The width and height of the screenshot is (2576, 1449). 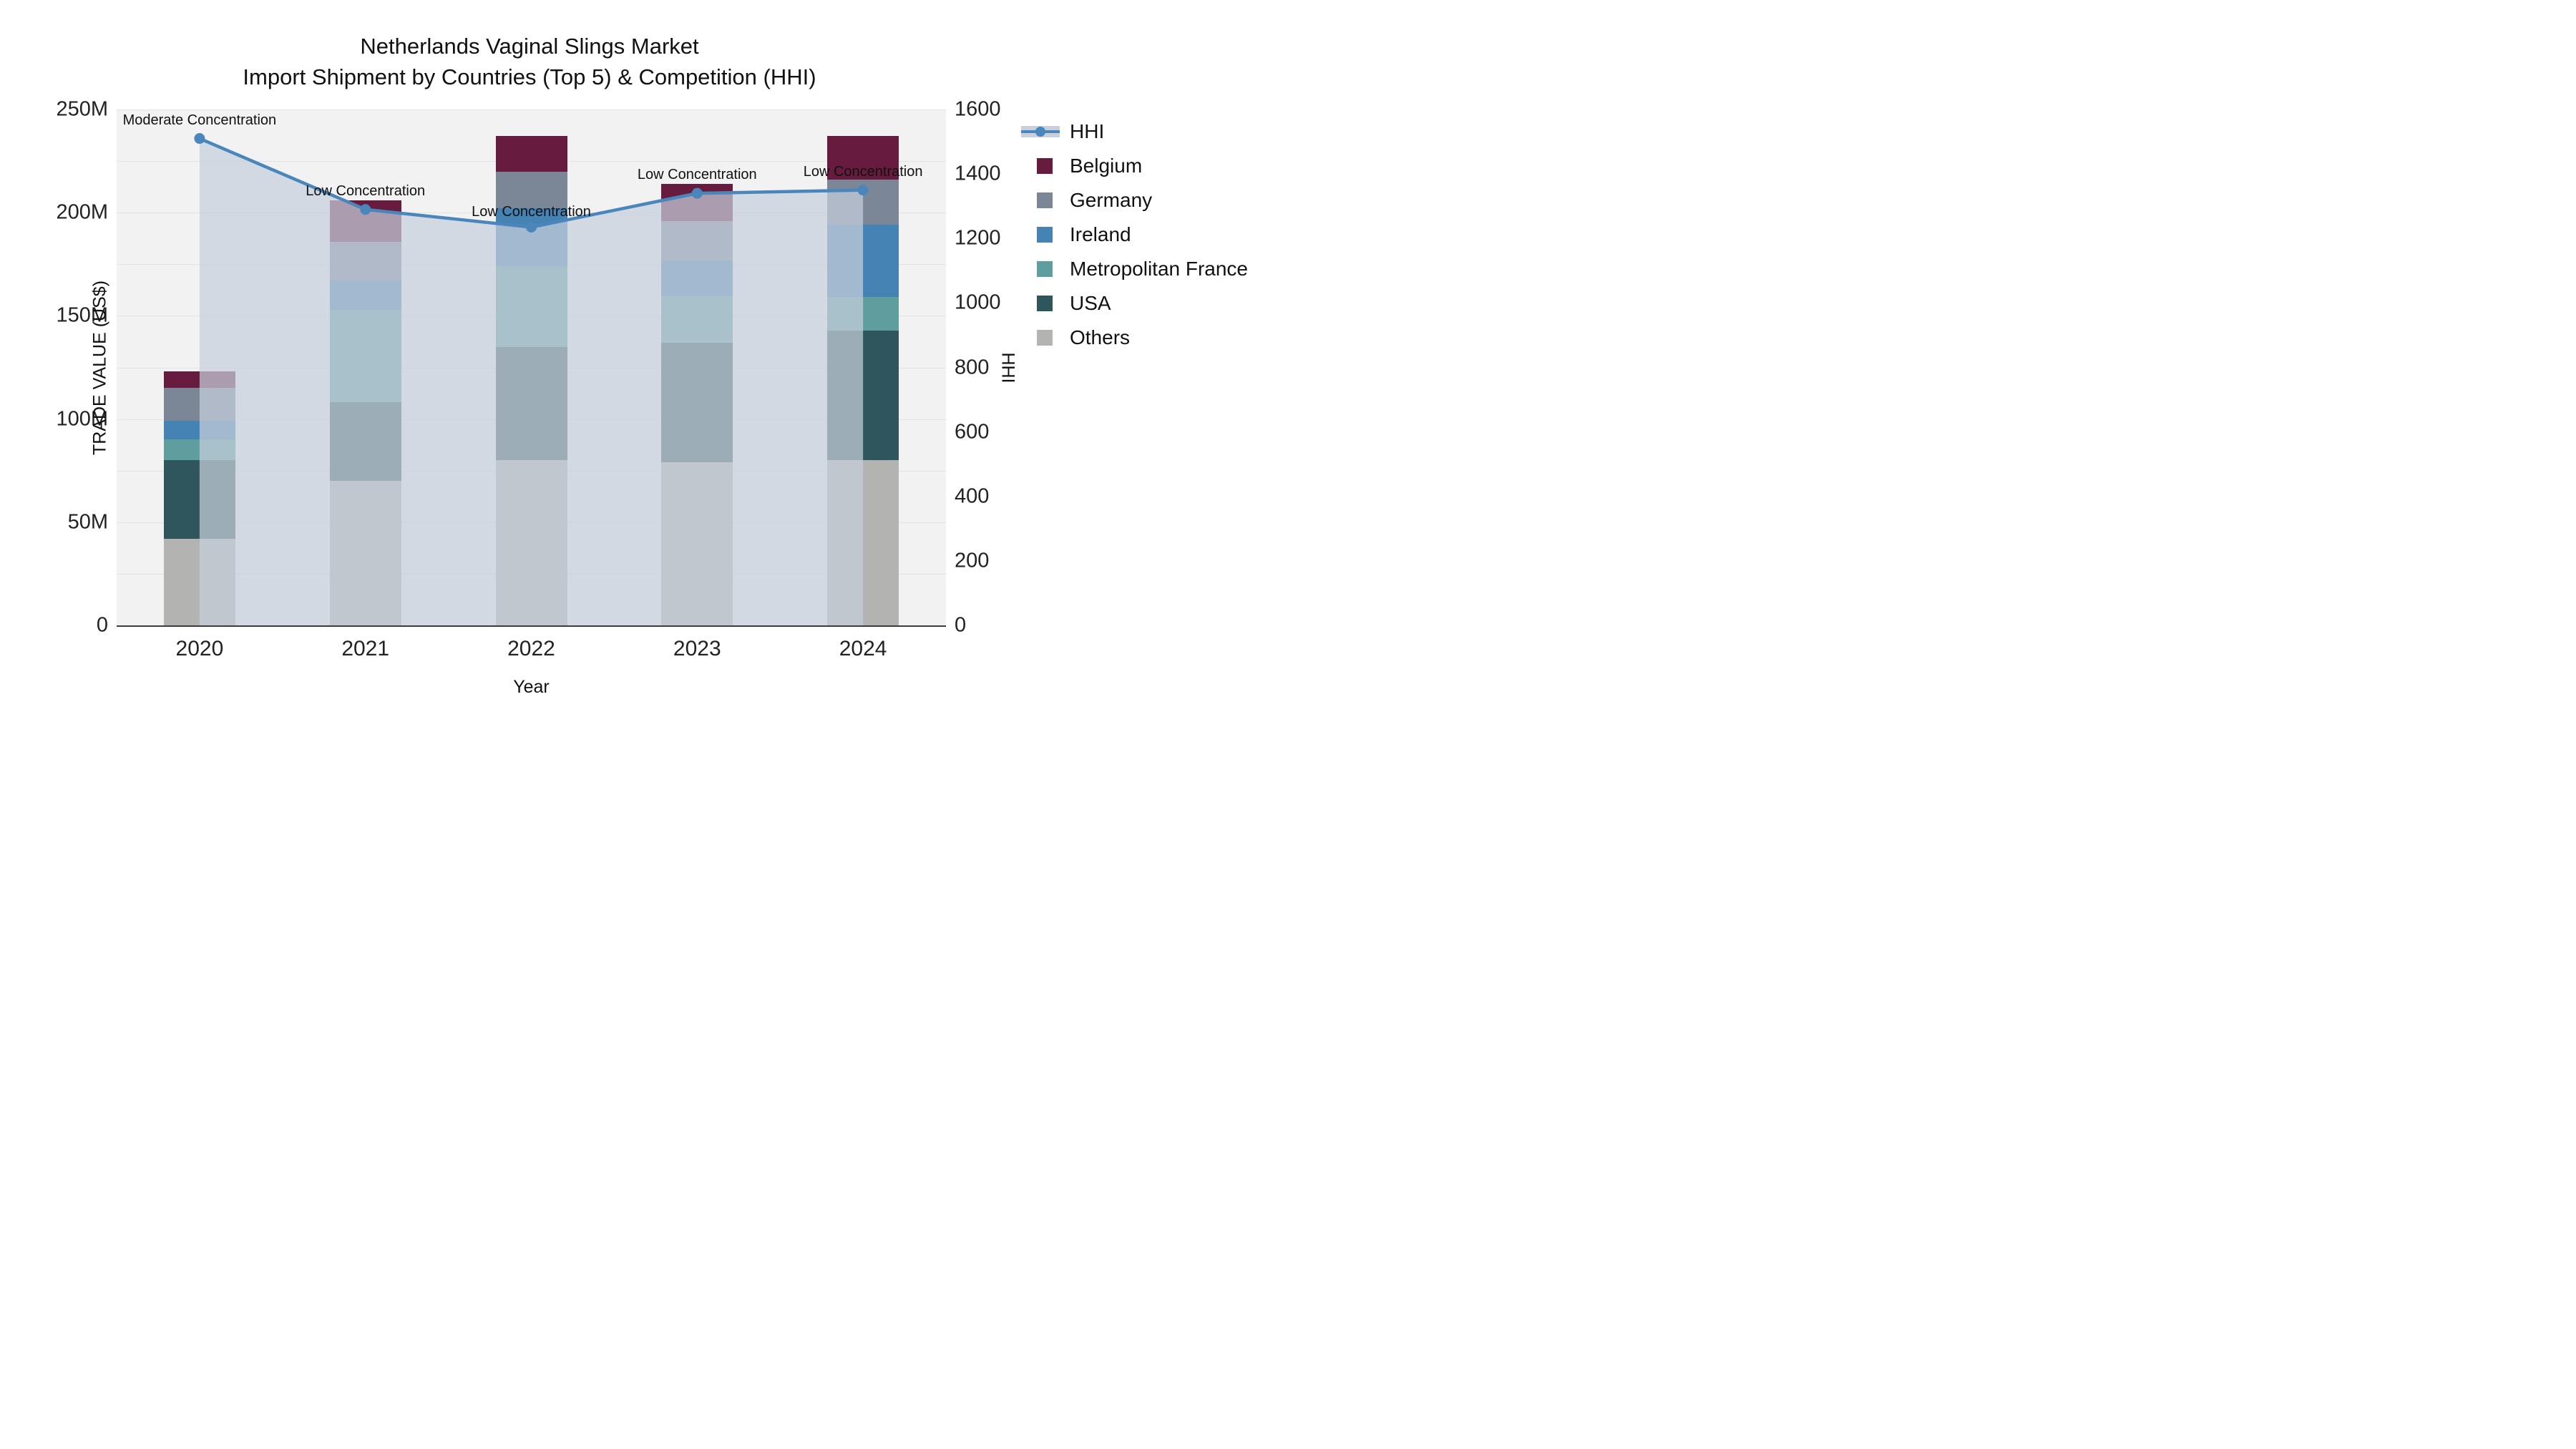 I want to click on legend-label: Germany, so click(x=1111, y=199).